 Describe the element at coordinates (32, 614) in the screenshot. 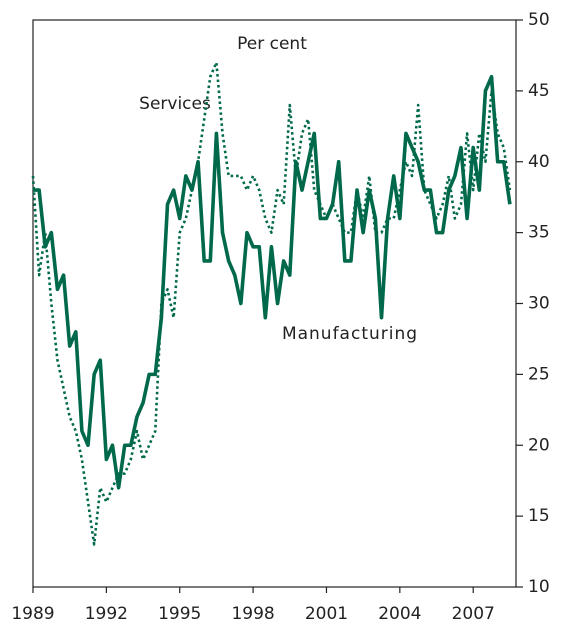

I see `x-tick-label: 1989` at that location.